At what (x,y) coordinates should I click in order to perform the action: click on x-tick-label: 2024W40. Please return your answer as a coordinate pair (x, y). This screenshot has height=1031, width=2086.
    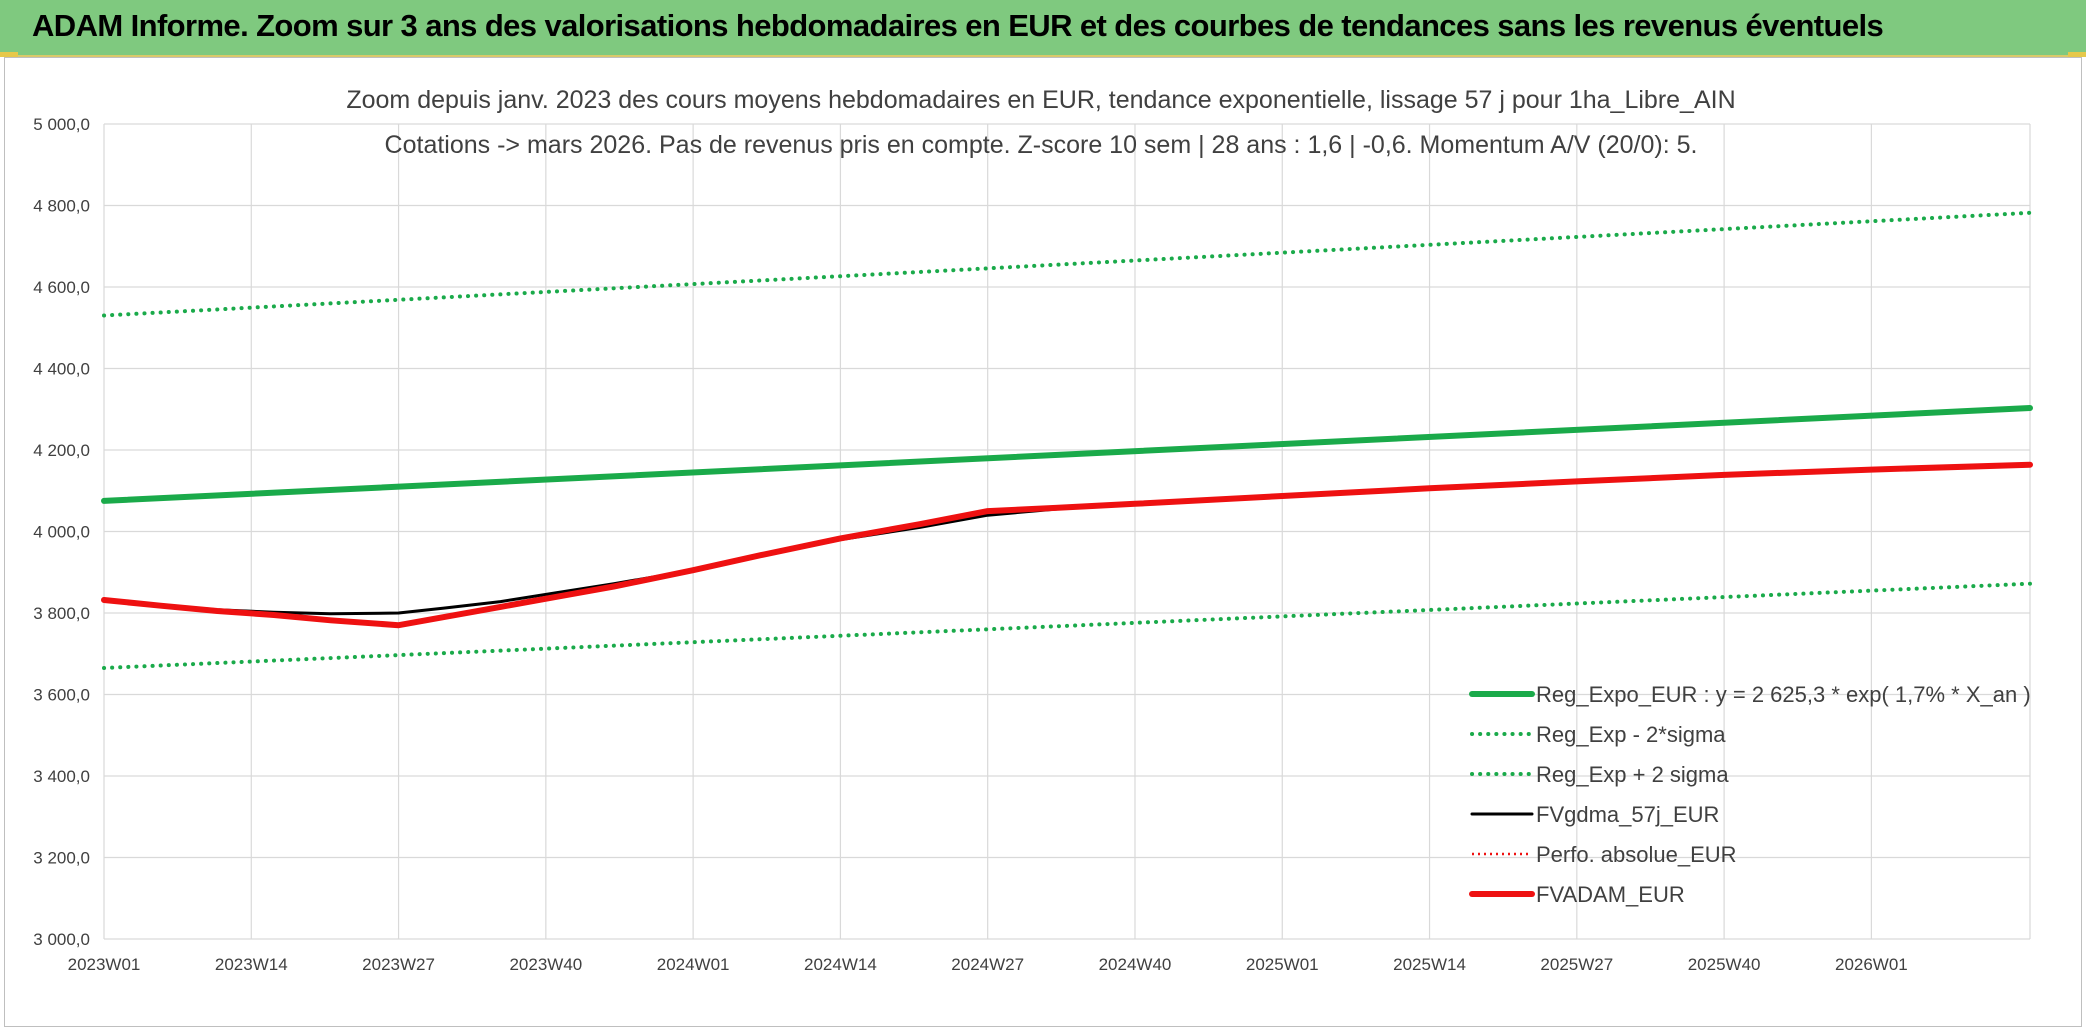
    Looking at the image, I should click on (1135, 964).